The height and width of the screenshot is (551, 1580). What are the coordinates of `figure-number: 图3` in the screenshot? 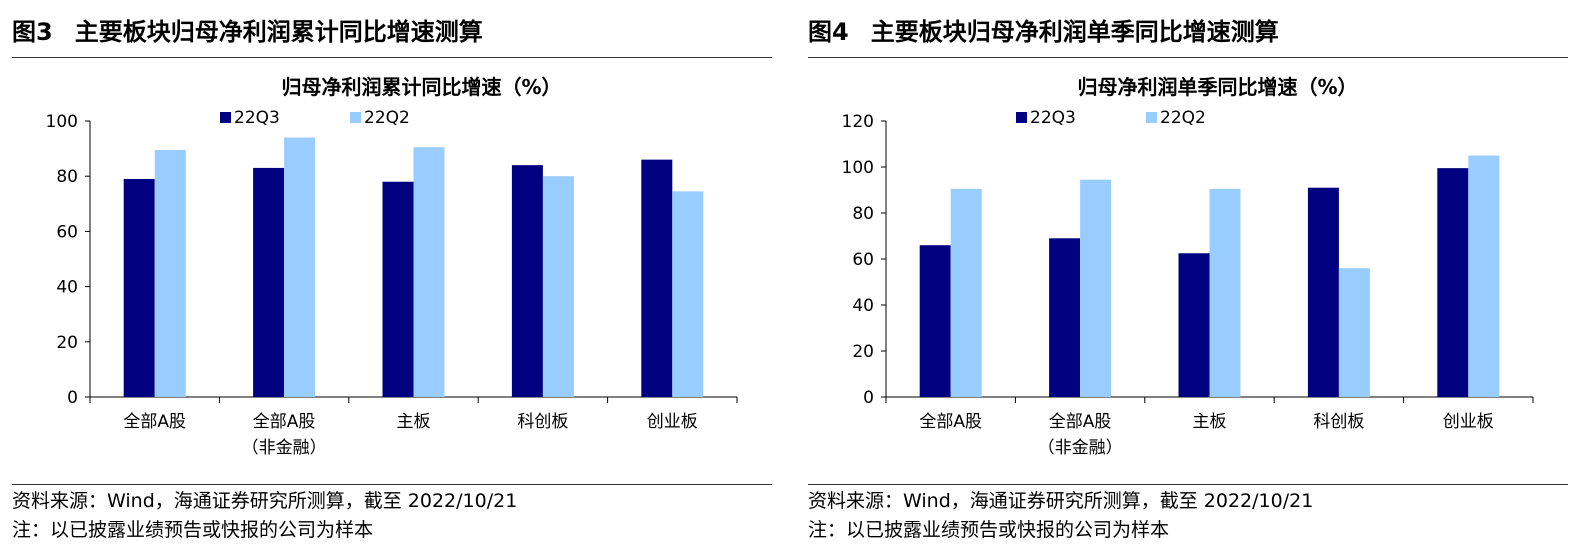 It's located at (32, 32).